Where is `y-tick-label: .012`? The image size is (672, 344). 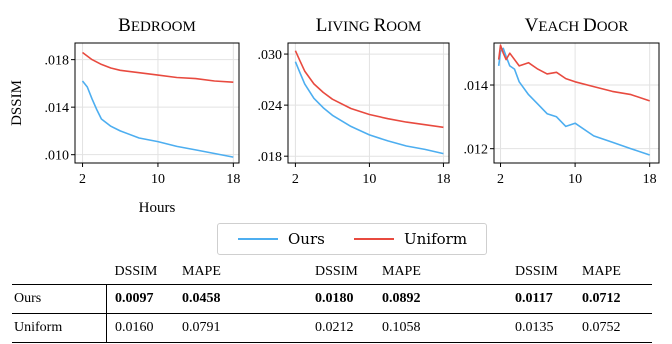 y-tick-label: .012 is located at coordinates (476, 150).